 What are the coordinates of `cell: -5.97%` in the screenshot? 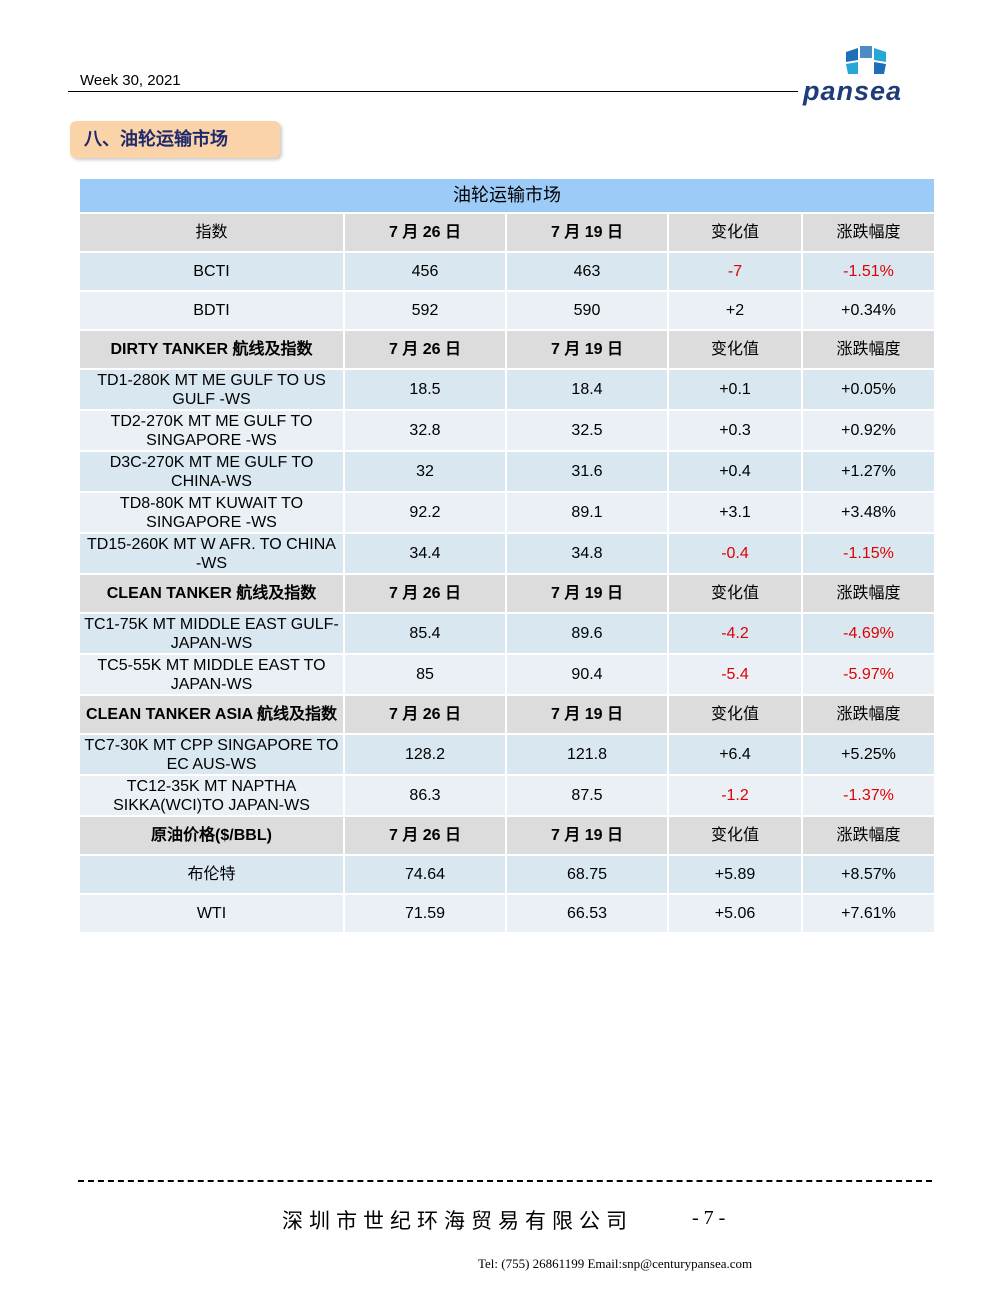 It's located at (868, 674).